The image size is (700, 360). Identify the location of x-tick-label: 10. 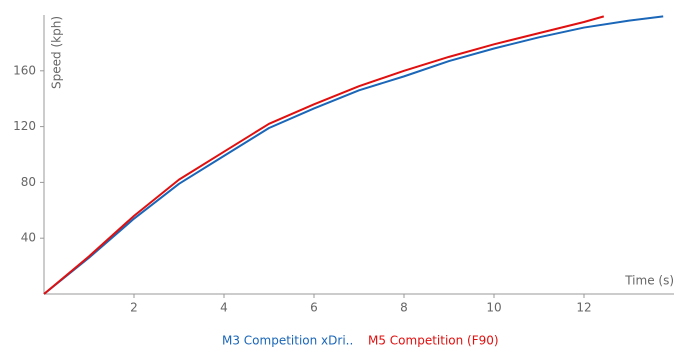
(493, 308).